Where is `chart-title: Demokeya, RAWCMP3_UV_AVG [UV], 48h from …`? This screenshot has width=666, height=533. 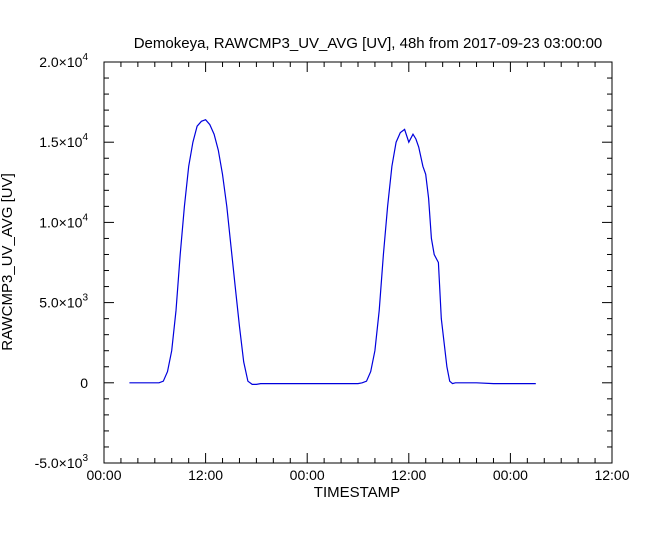 chart-title: Demokeya, RAWCMP3_UV_AVG [UV], 48h from … is located at coordinates (368, 43).